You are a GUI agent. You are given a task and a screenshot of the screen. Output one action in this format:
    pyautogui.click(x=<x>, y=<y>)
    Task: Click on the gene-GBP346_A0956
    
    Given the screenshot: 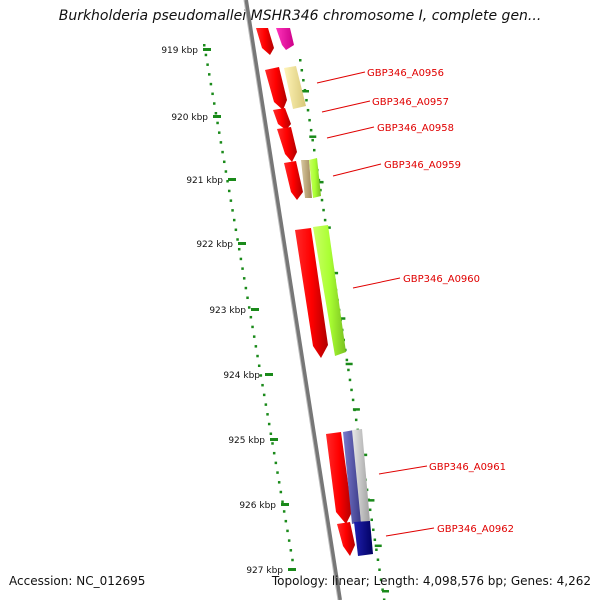 What is the action you would take?
    pyautogui.click(x=295, y=87)
    